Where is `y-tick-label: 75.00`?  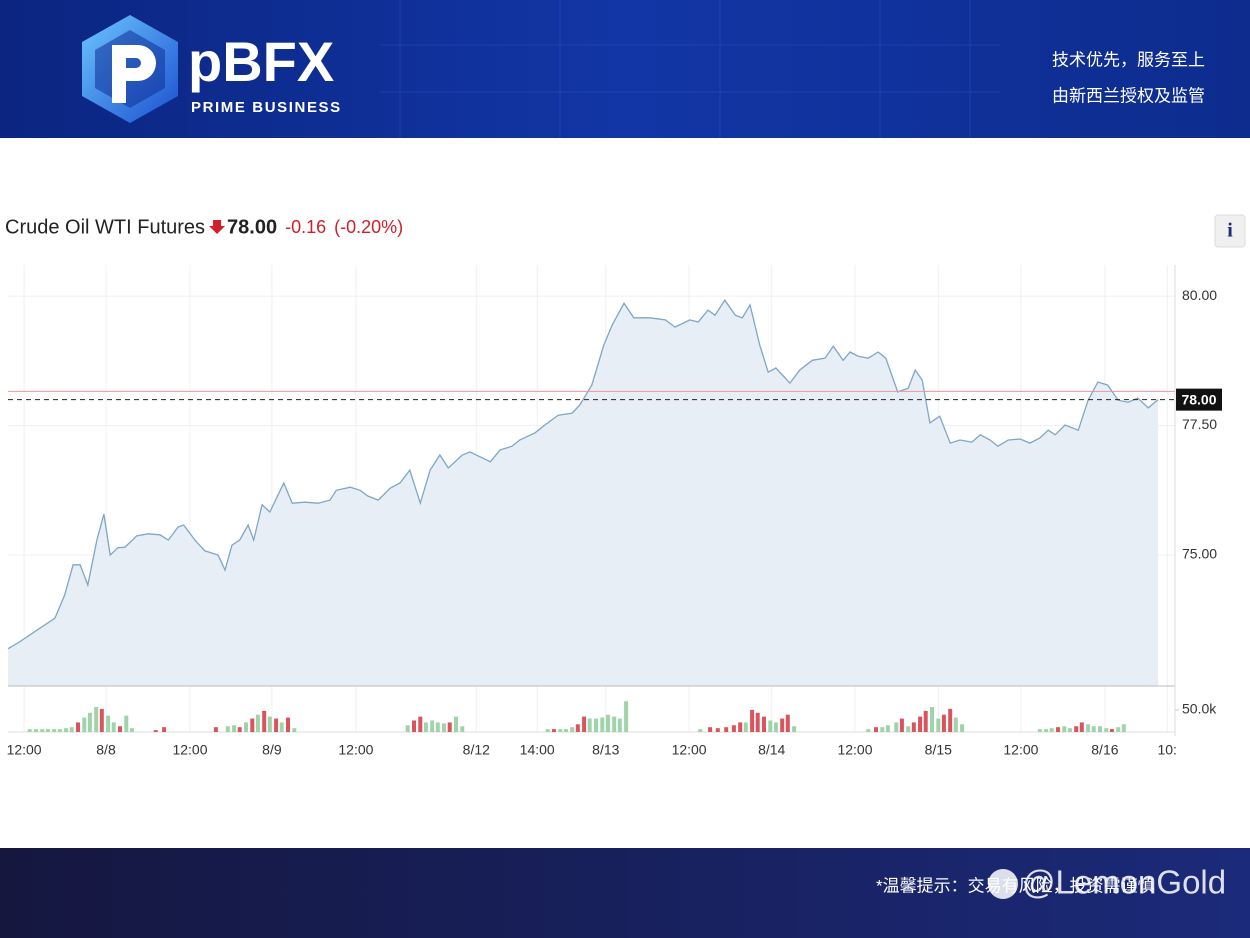
y-tick-label: 75.00 is located at coordinates (1199, 554).